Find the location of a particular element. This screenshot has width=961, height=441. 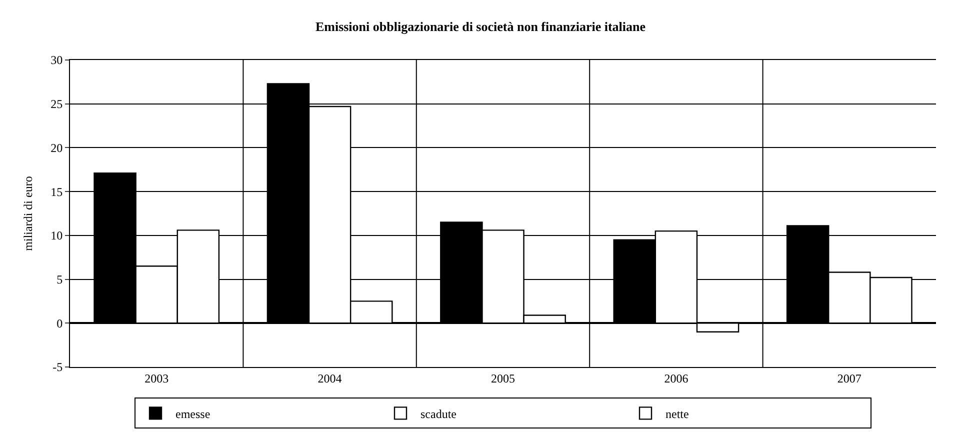

y-tick-label: 25 is located at coordinates (56, 104).